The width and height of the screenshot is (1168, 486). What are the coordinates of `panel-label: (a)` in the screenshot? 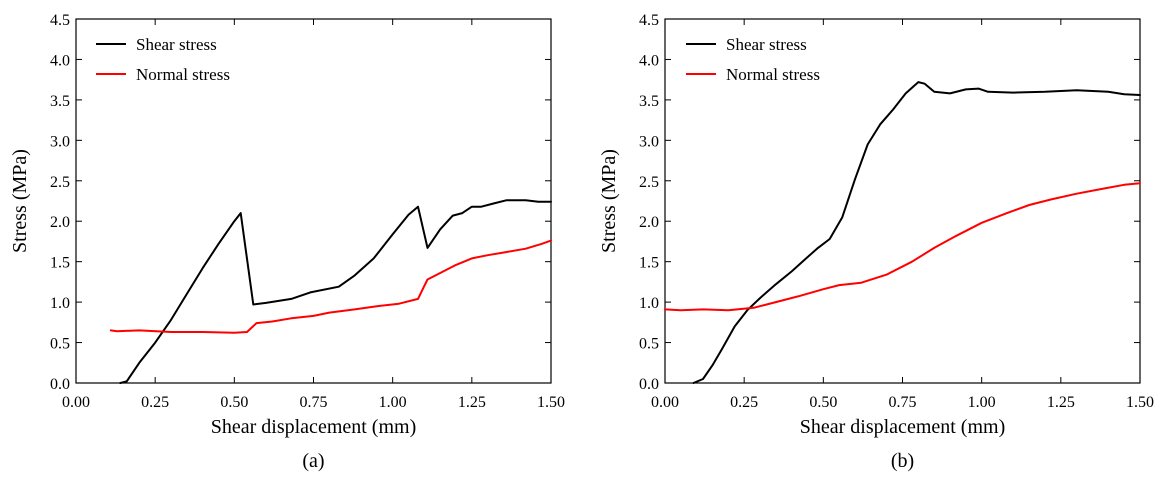 It's located at (313, 461).